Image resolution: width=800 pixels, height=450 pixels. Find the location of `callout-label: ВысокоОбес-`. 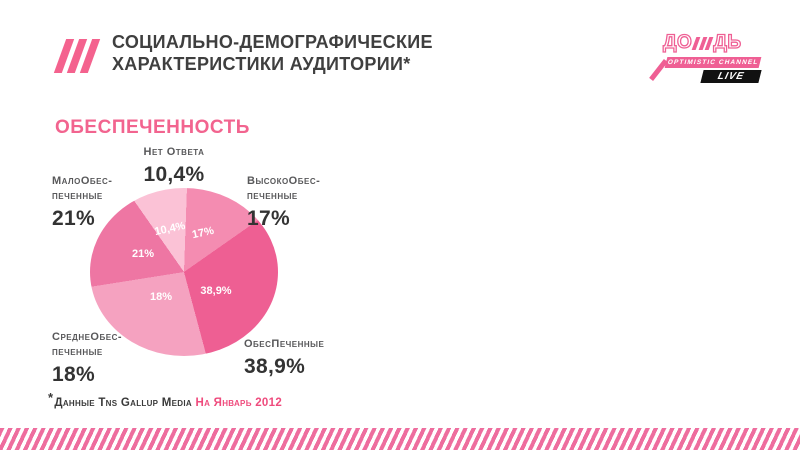

callout-label: ВысокоОбес- is located at coordinates (284, 181).